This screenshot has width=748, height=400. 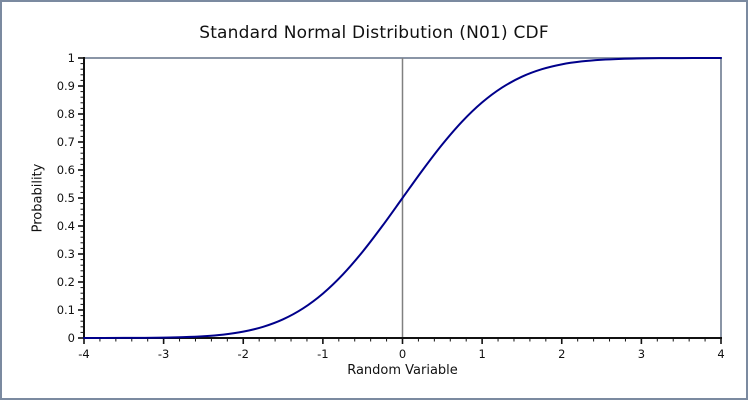 I want to click on x-tick-label: 4, so click(x=720, y=354).